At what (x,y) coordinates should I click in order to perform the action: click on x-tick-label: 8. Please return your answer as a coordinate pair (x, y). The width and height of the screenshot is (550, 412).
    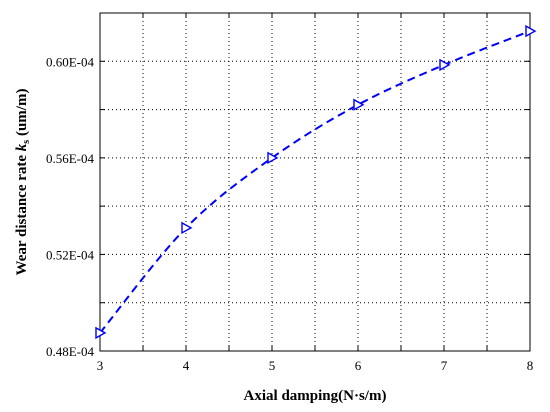
    Looking at the image, I should click on (530, 365).